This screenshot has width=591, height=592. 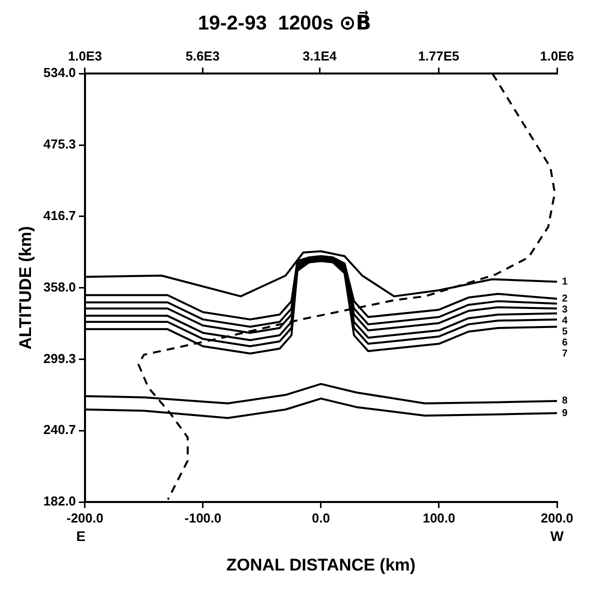 What do you see at coordinates (59, 144) in the screenshot?
I see `y-tick-label: 475.3` at bounding box center [59, 144].